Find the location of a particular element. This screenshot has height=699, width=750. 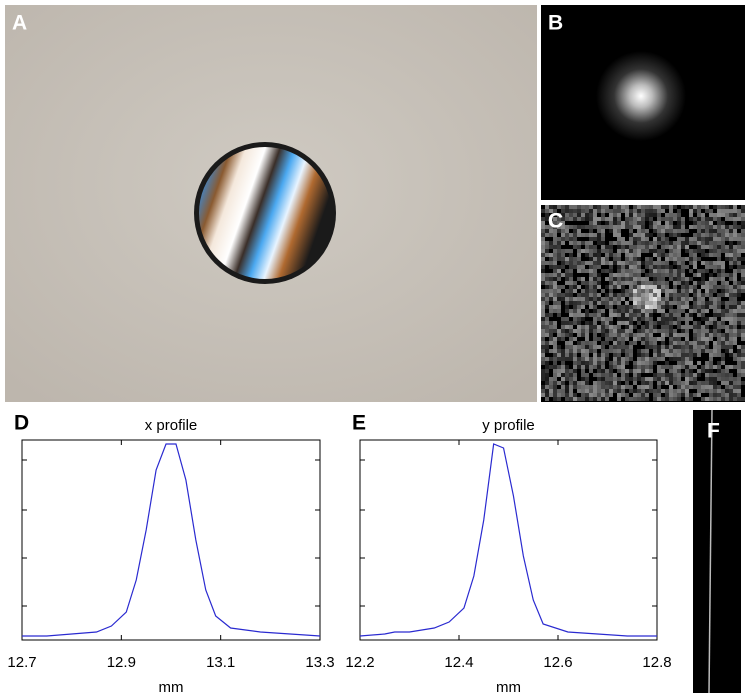

x-tick-label: 12.8 is located at coordinates (656, 662).